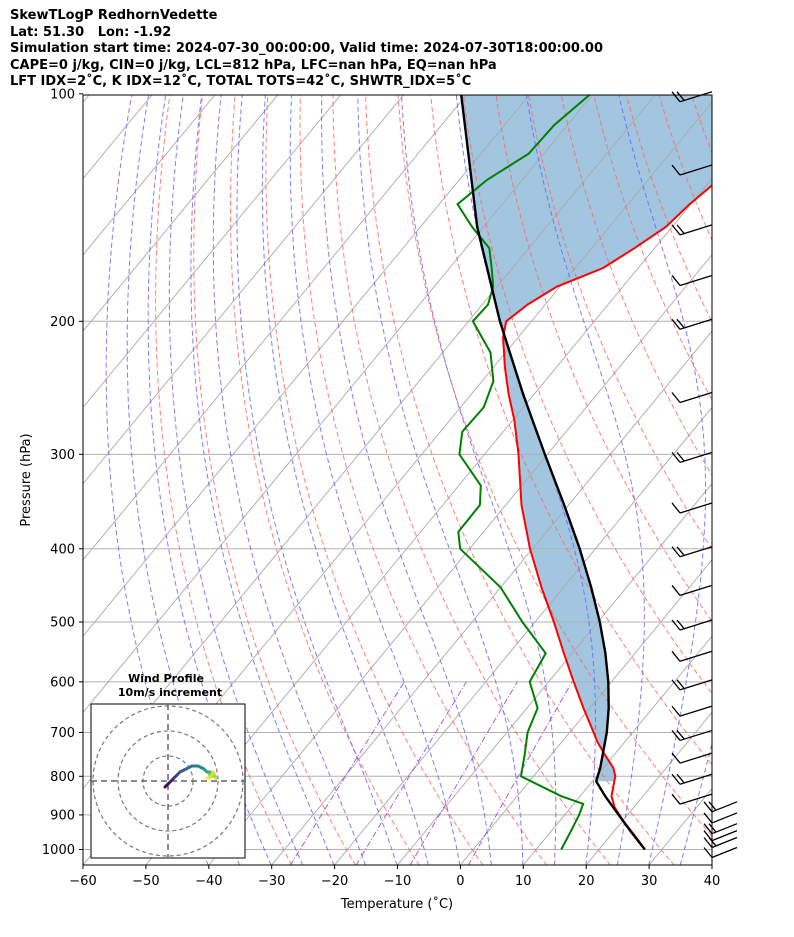 The height and width of the screenshot is (937, 794). I want to click on y-tick-label: 100, so click(62, 94).